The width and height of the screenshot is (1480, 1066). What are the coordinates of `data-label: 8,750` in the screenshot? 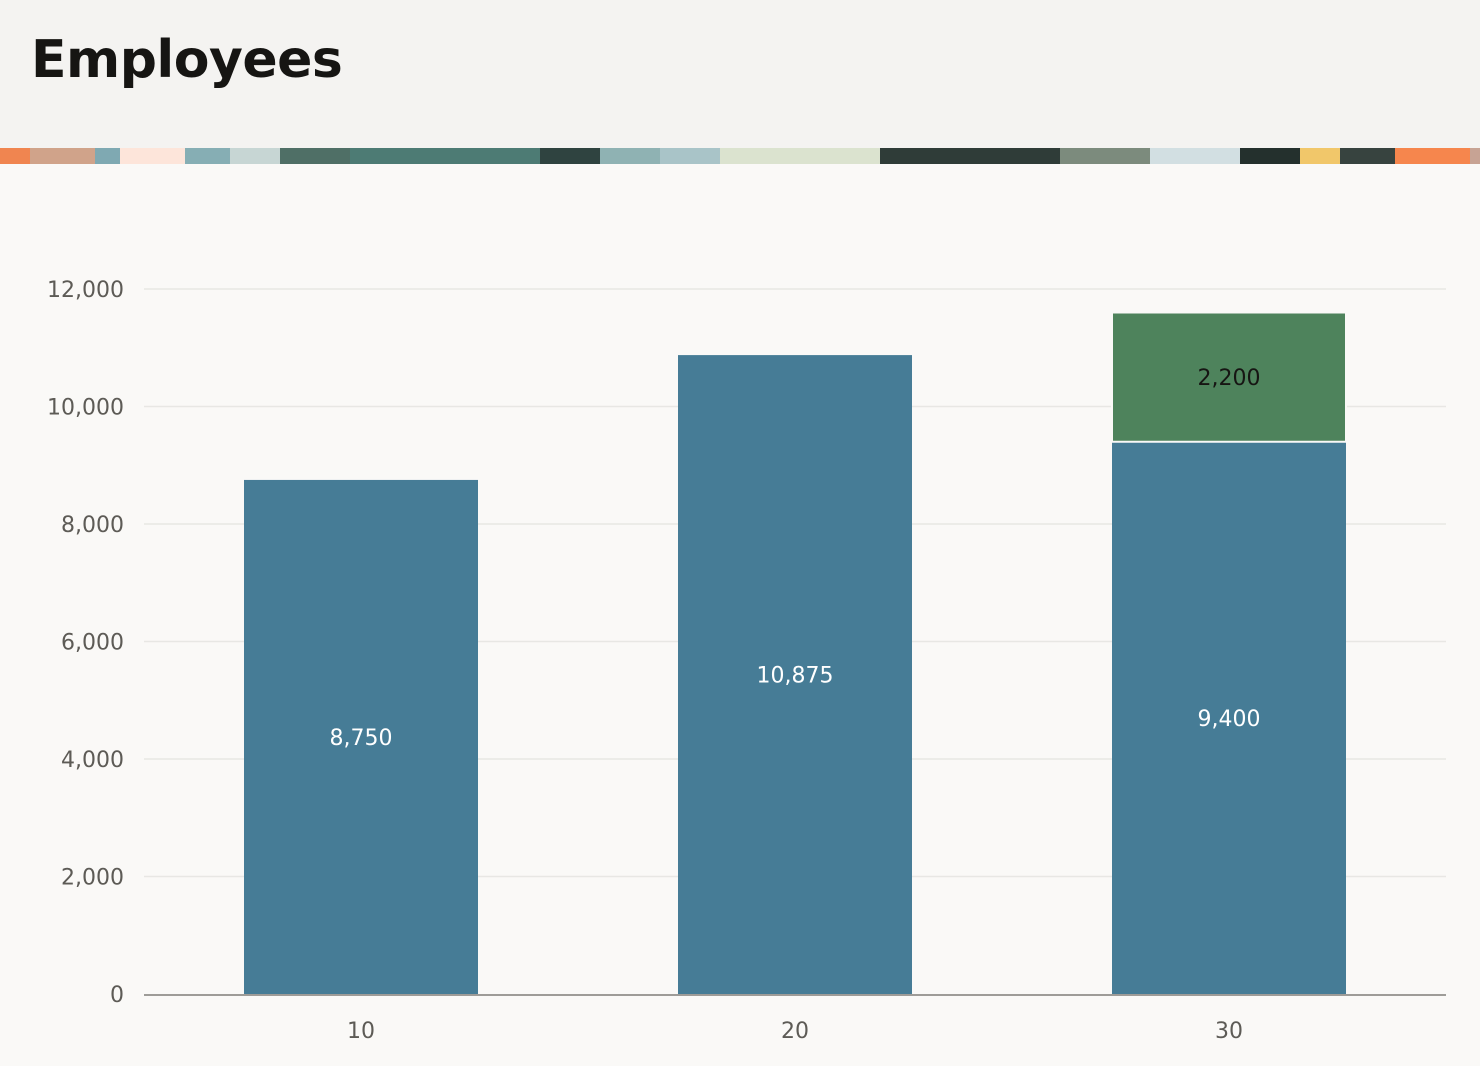 It's located at (361, 738).